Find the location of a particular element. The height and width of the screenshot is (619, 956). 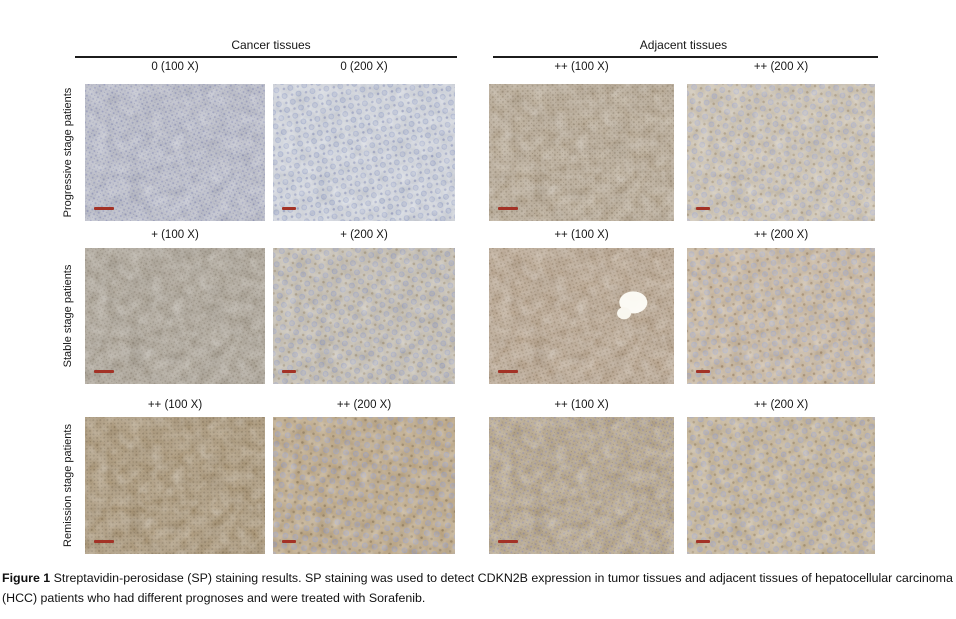

micrograph-remission-cancer-100x is located at coordinates (175, 485).